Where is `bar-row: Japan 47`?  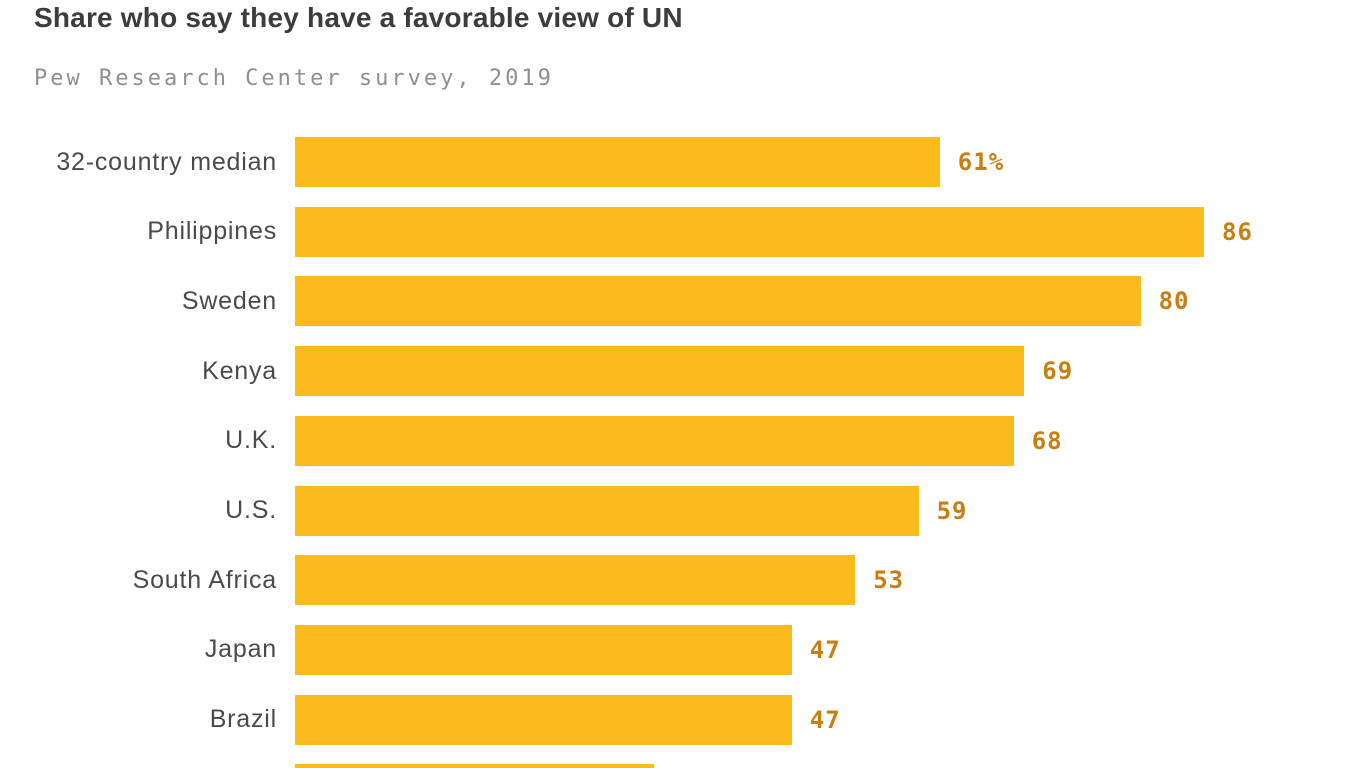 bar-row: Japan 47 is located at coordinates (420, 649).